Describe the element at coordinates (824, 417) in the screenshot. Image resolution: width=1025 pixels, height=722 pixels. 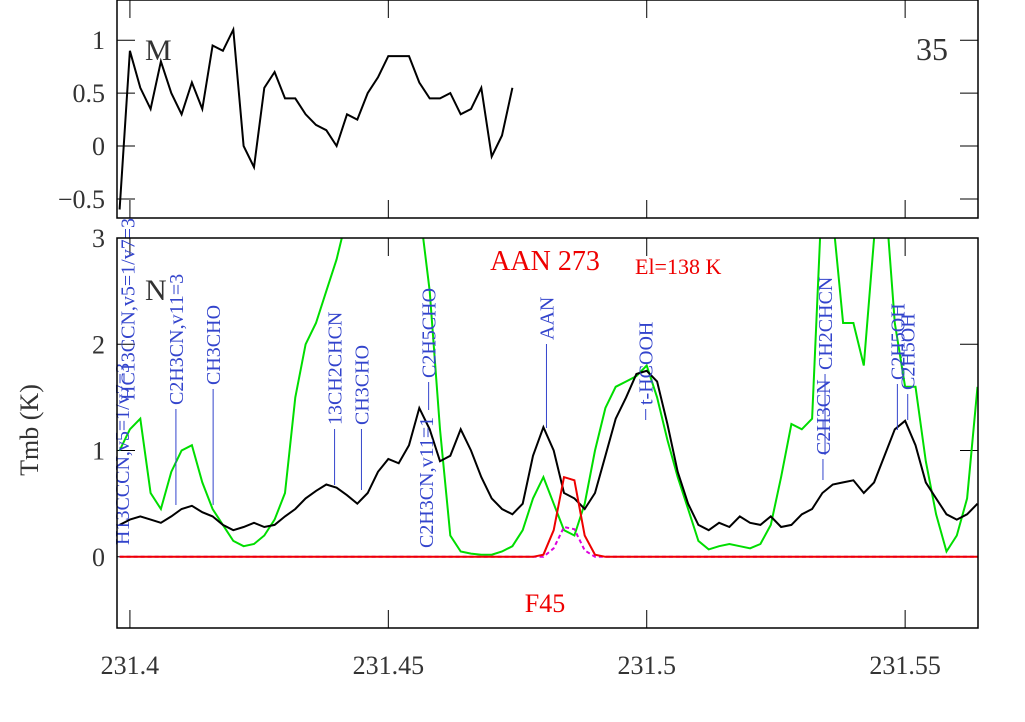
I see `line-id-label: C2H3CN` at that location.